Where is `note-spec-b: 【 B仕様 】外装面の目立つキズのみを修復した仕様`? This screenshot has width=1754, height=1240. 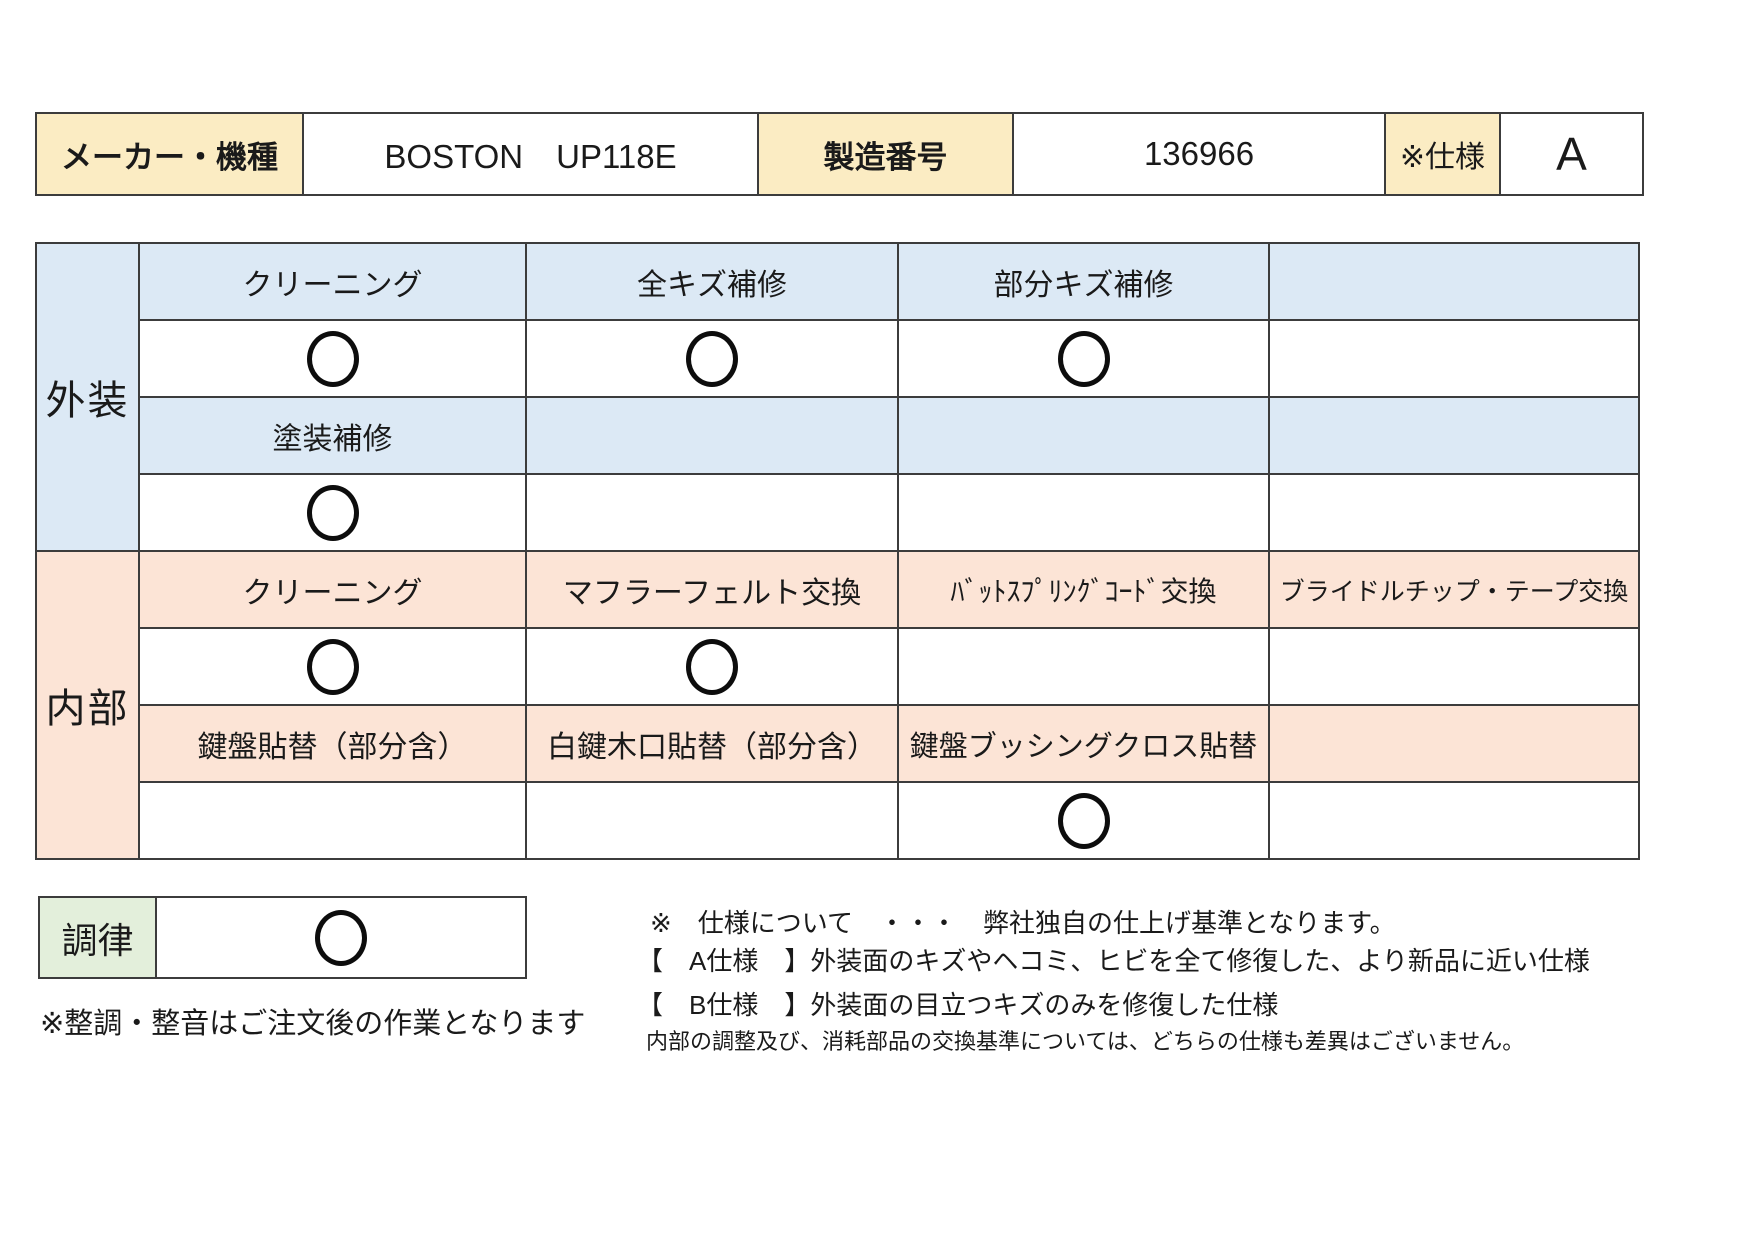 note-spec-b: 【 B仕様 】外装面の目立つキズのみを修復した仕様 is located at coordinates (958, 1005).